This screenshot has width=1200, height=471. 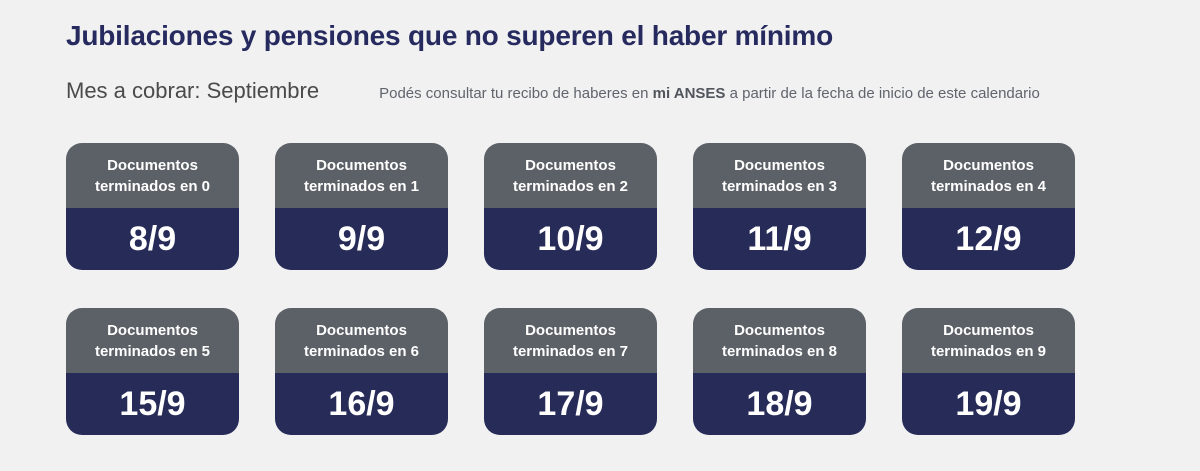 I want to click on card-date: 18/9, so click(x=779, y=403).